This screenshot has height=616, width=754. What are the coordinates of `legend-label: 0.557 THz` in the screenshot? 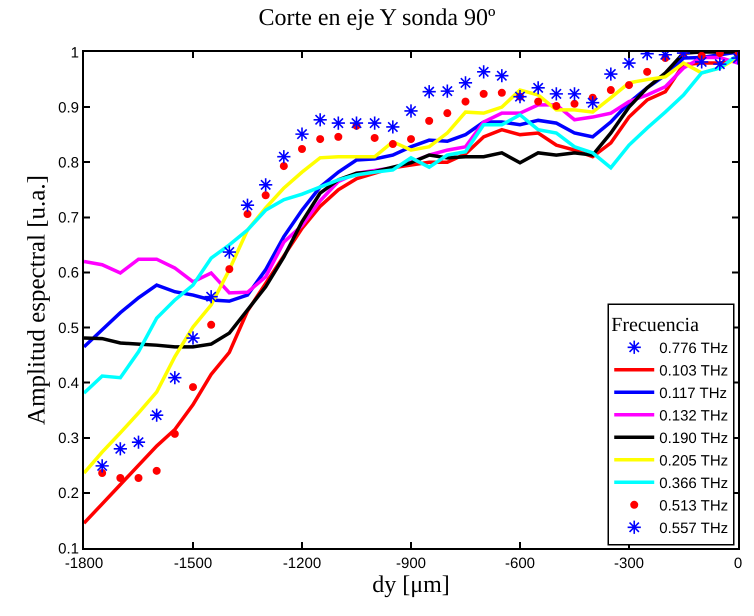 It's located at (693, 529).